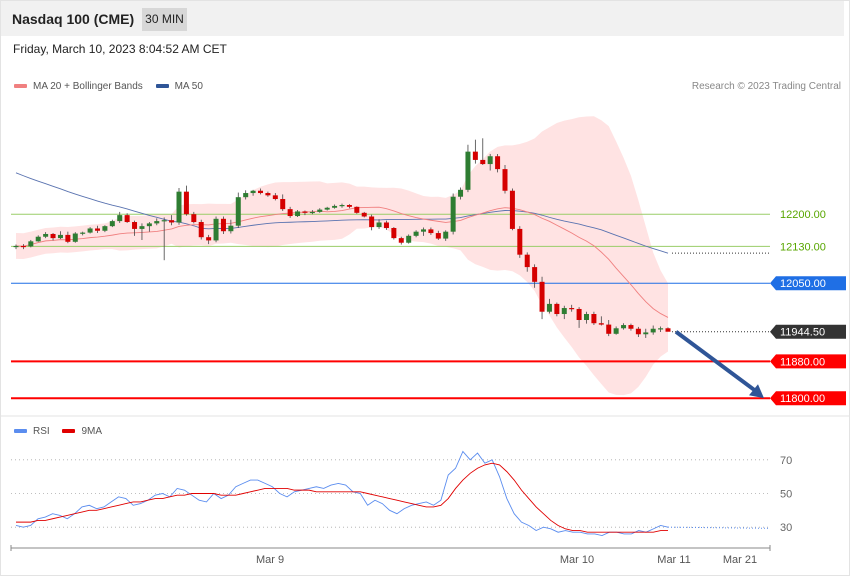  What do you see at coordinates (577, 560) in the screenshot?
I see `x-tick-label: Mar 10` at bounding box center [577, 560].